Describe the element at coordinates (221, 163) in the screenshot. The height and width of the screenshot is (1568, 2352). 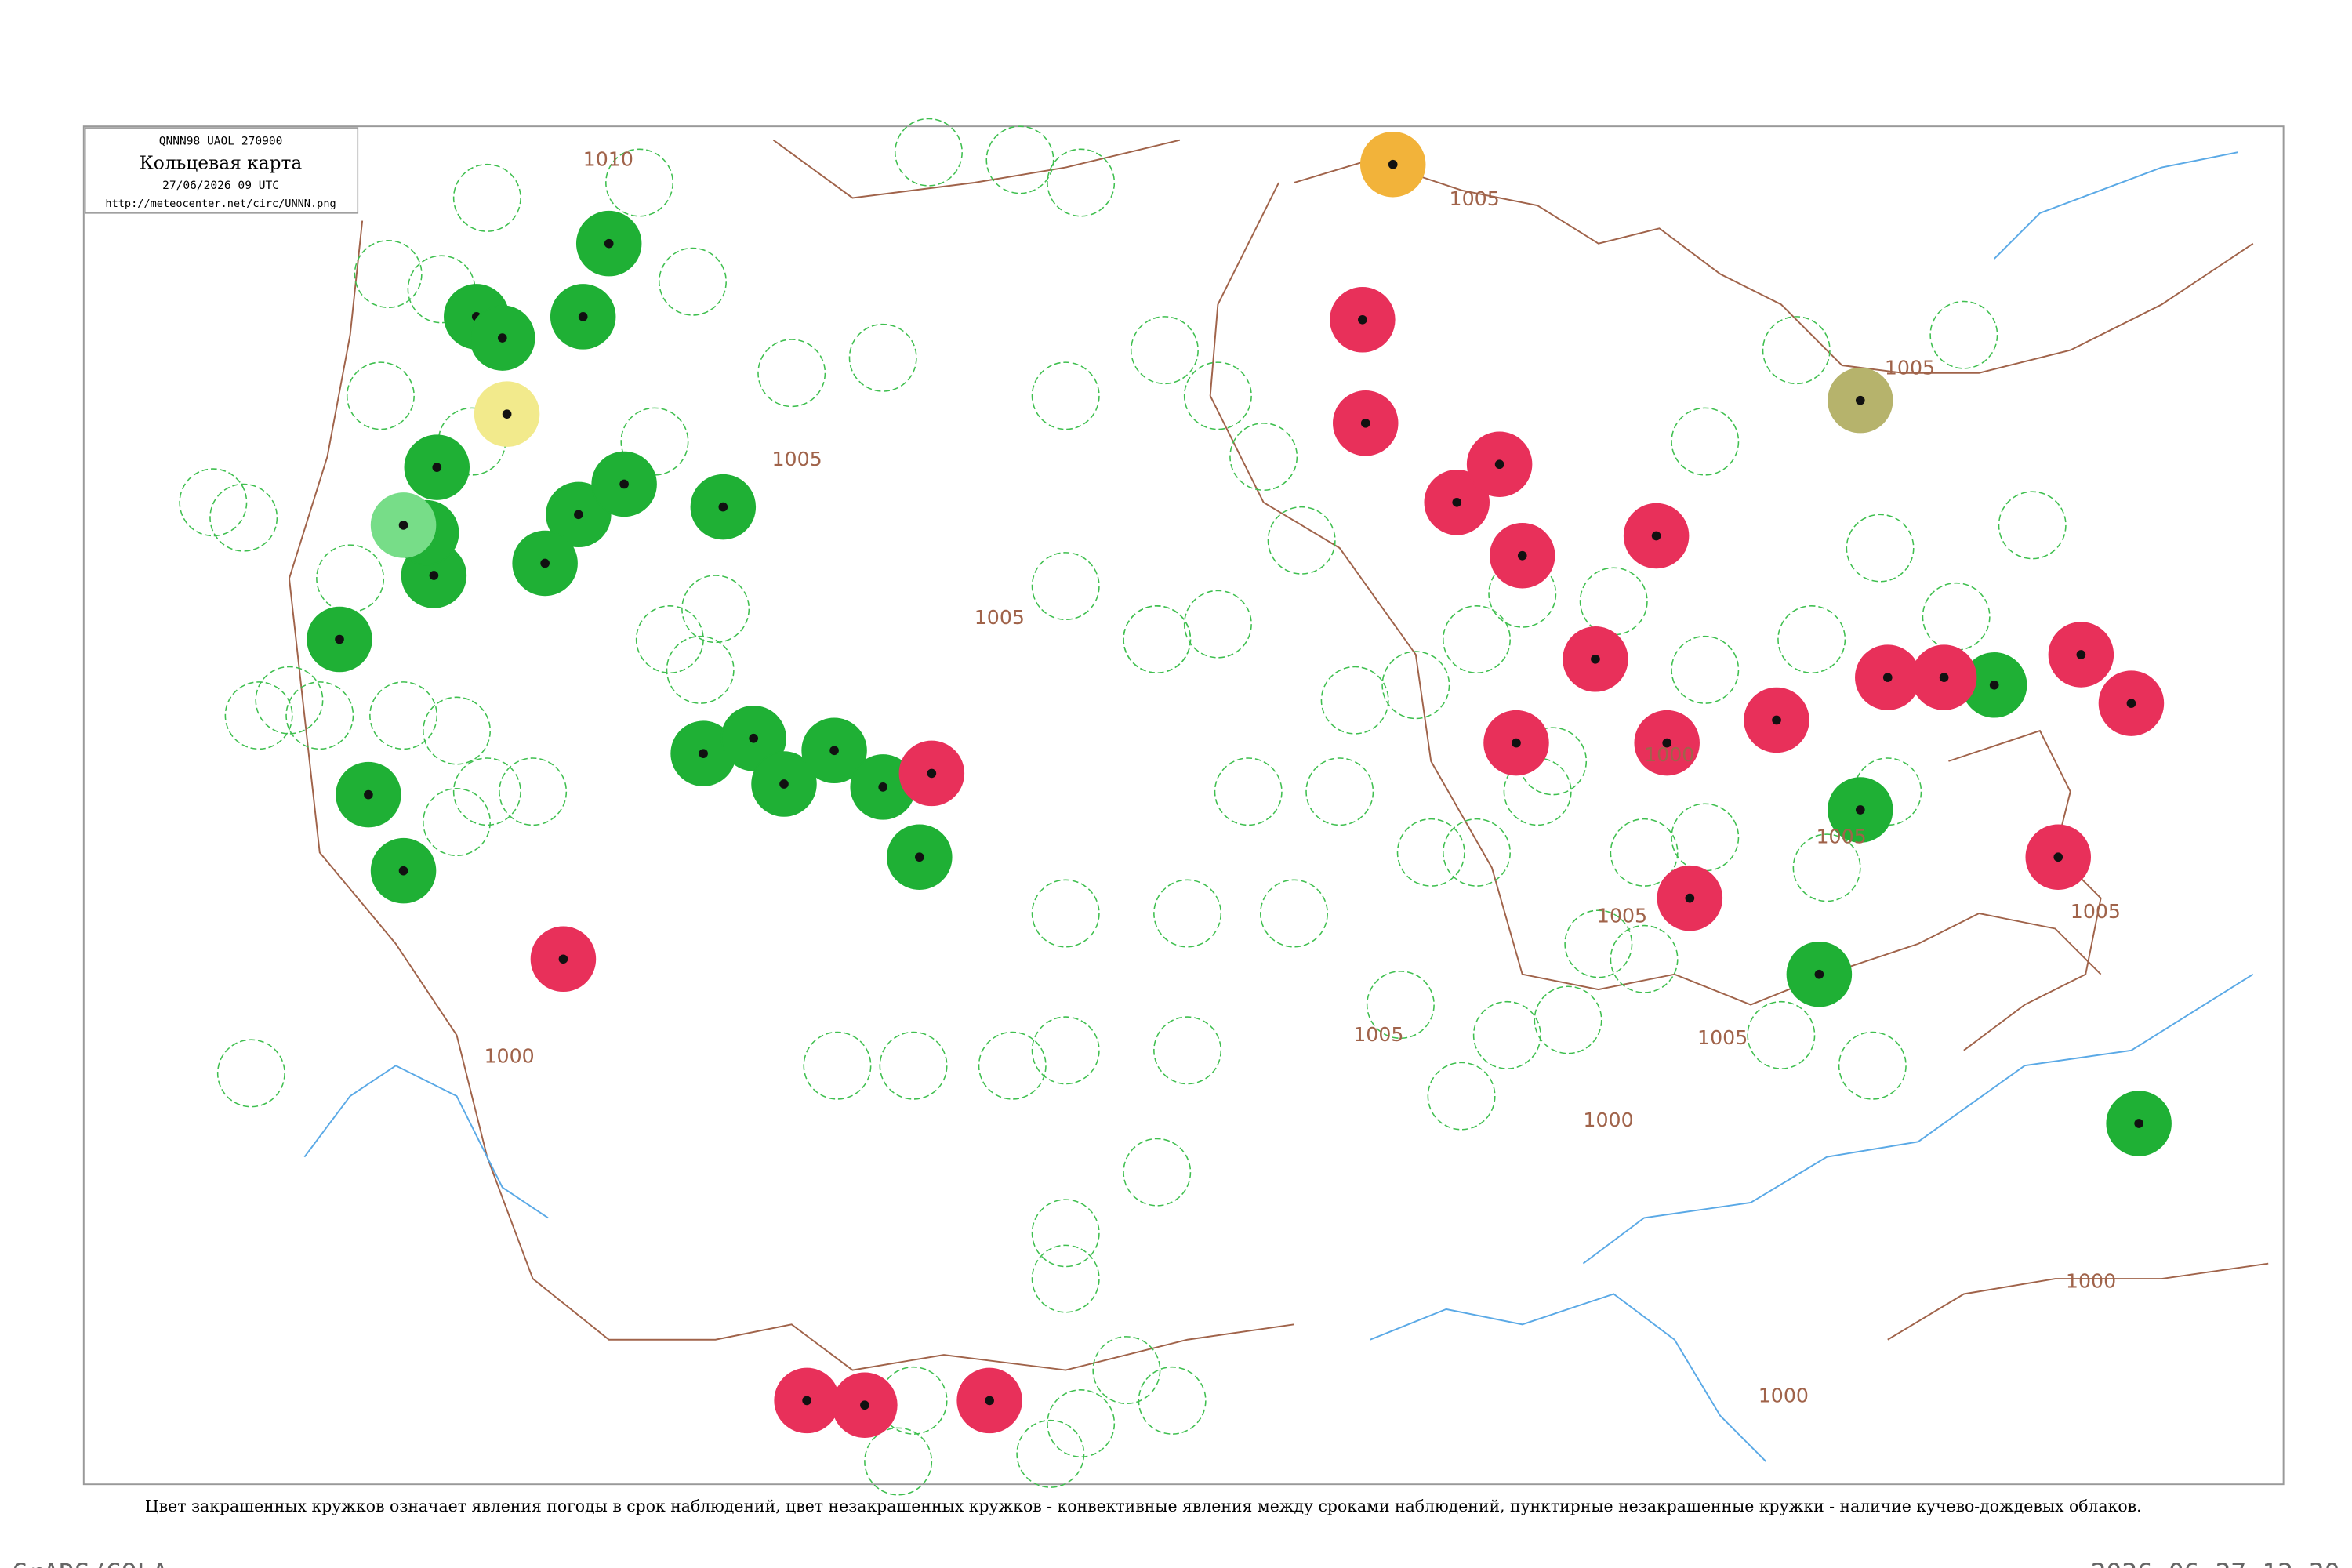
I see `header-title: Кольцевая карта` at that location.